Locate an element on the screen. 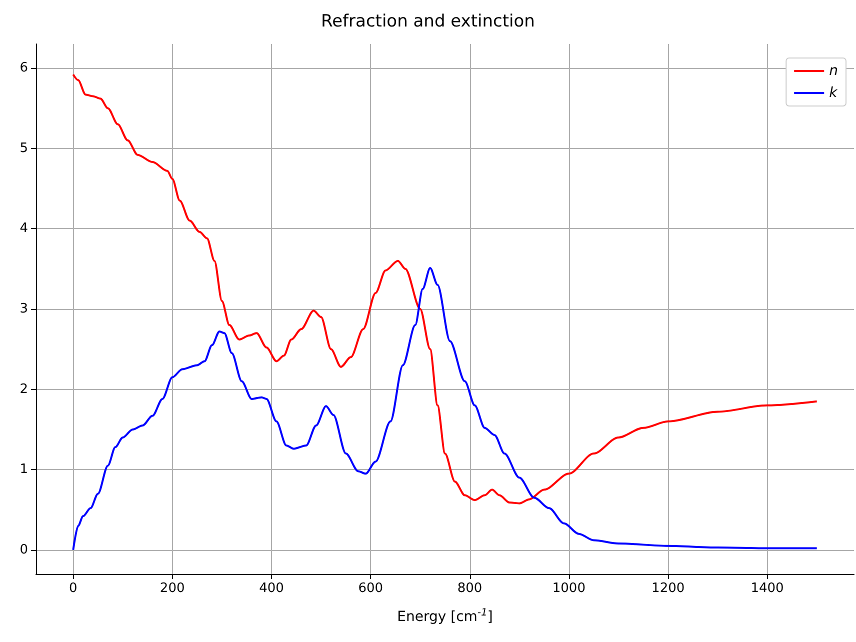  y-tick-label: 6 is located at coordinates (24, 68).